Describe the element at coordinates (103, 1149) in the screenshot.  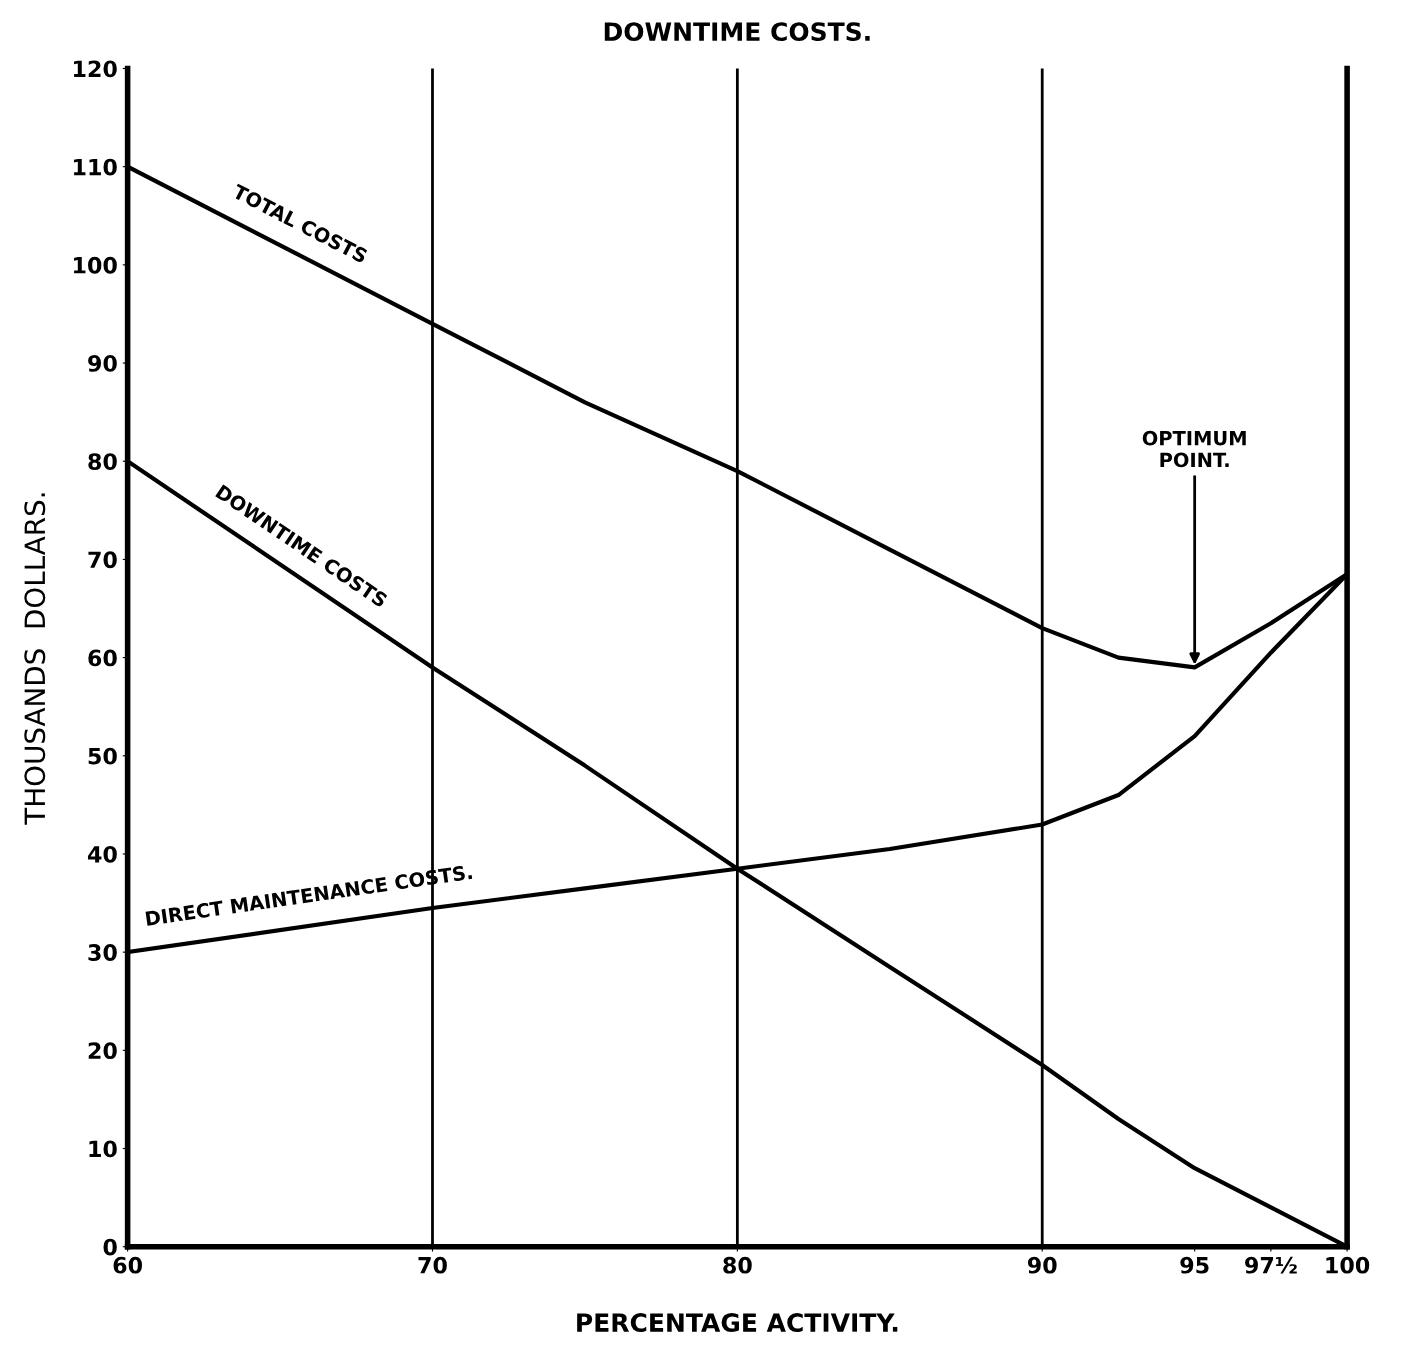
I see `y-tick-label: 10` at that location.